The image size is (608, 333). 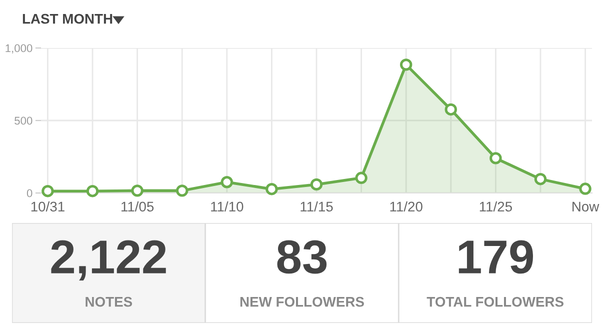 What do you see at coordinates (19, 49) in the screenshot?
I see `y-tick-label: 1,000` at bounding box center [19, 49].